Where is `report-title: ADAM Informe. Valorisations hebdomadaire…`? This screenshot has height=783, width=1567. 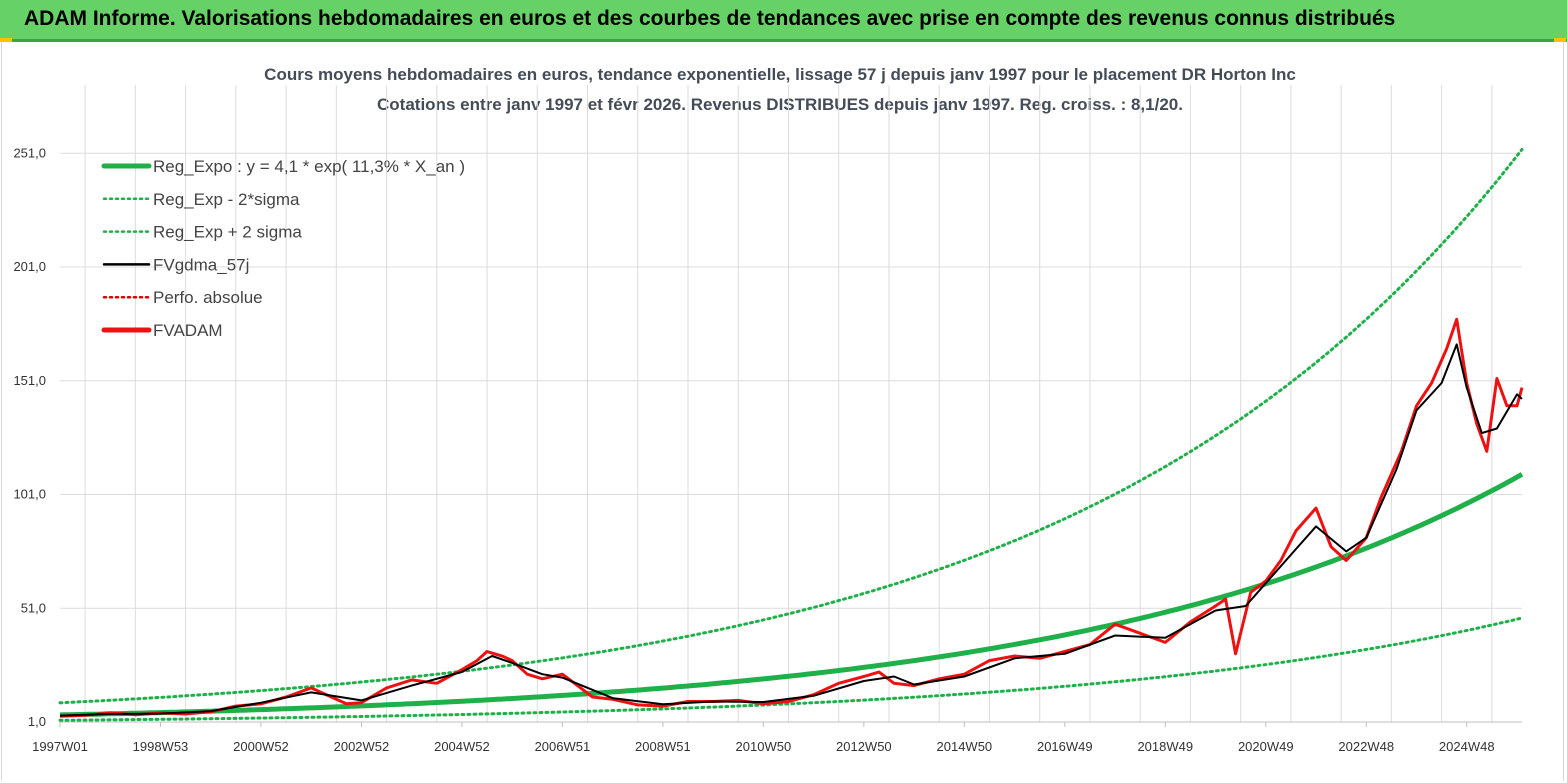
report-title: ADAM Informe. Valorisations hebdomadaire… is located at coordinates (710, 18).